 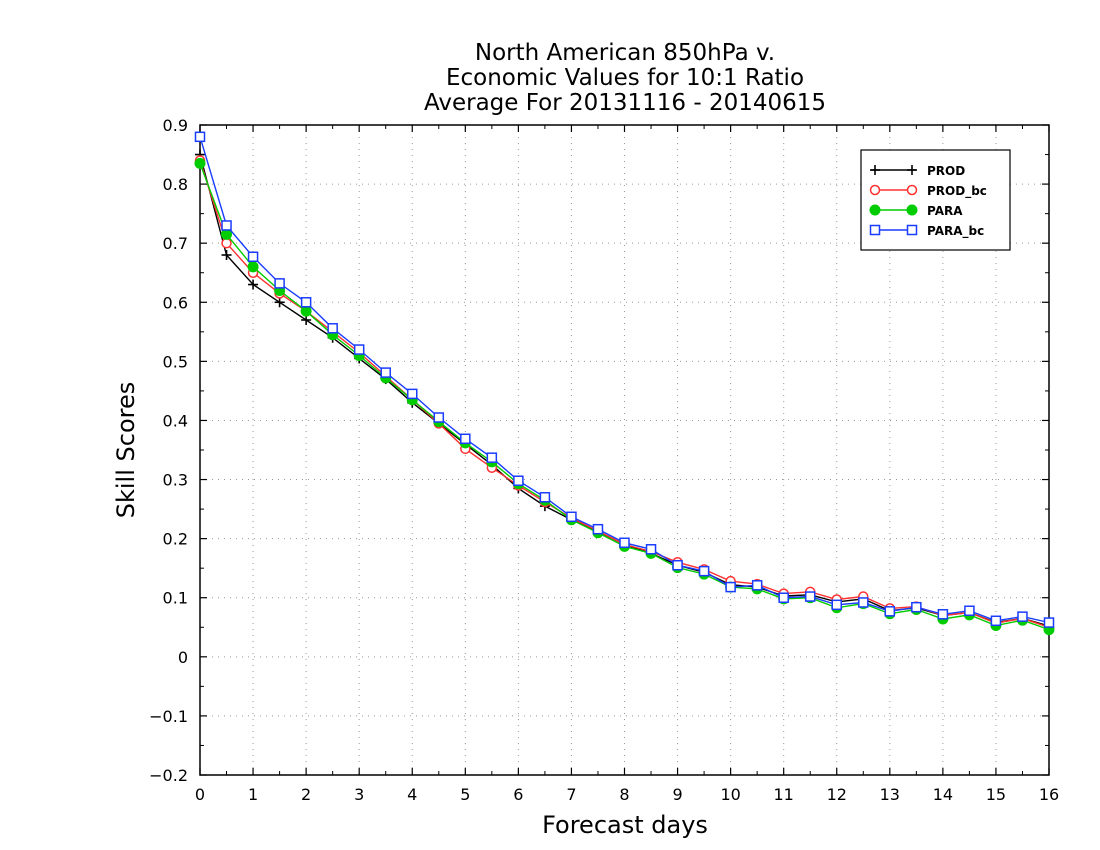 What do you see at coordinates (890, 794) in the screenshot?
I see `x-tick-label: 13` at bounding box center [890, 794].